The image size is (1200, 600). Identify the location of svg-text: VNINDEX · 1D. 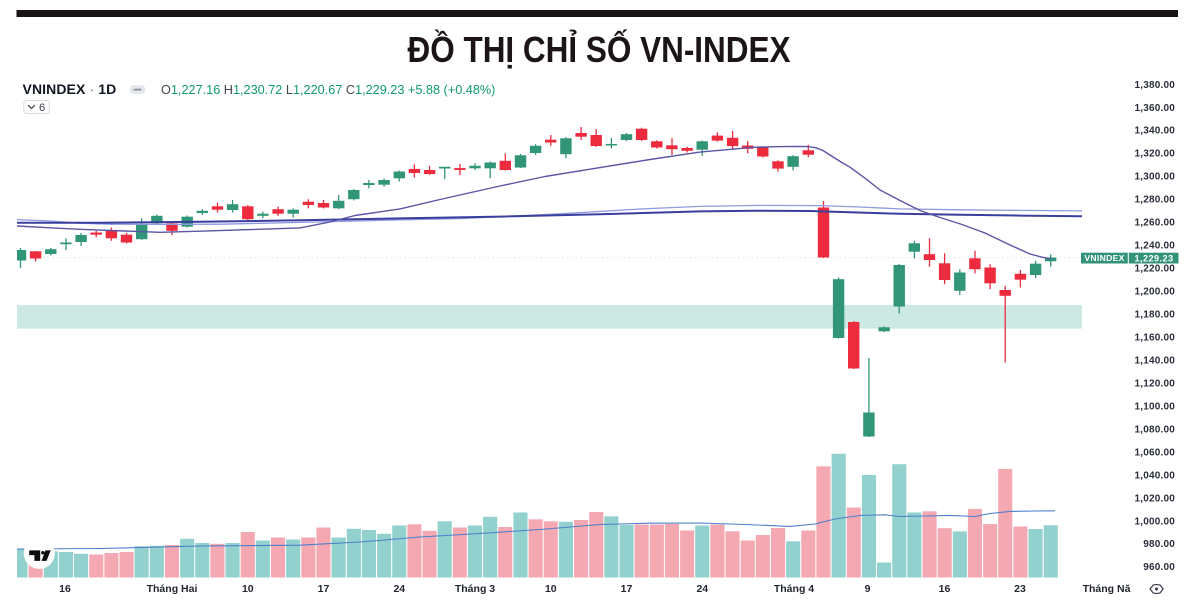
(70, 89).